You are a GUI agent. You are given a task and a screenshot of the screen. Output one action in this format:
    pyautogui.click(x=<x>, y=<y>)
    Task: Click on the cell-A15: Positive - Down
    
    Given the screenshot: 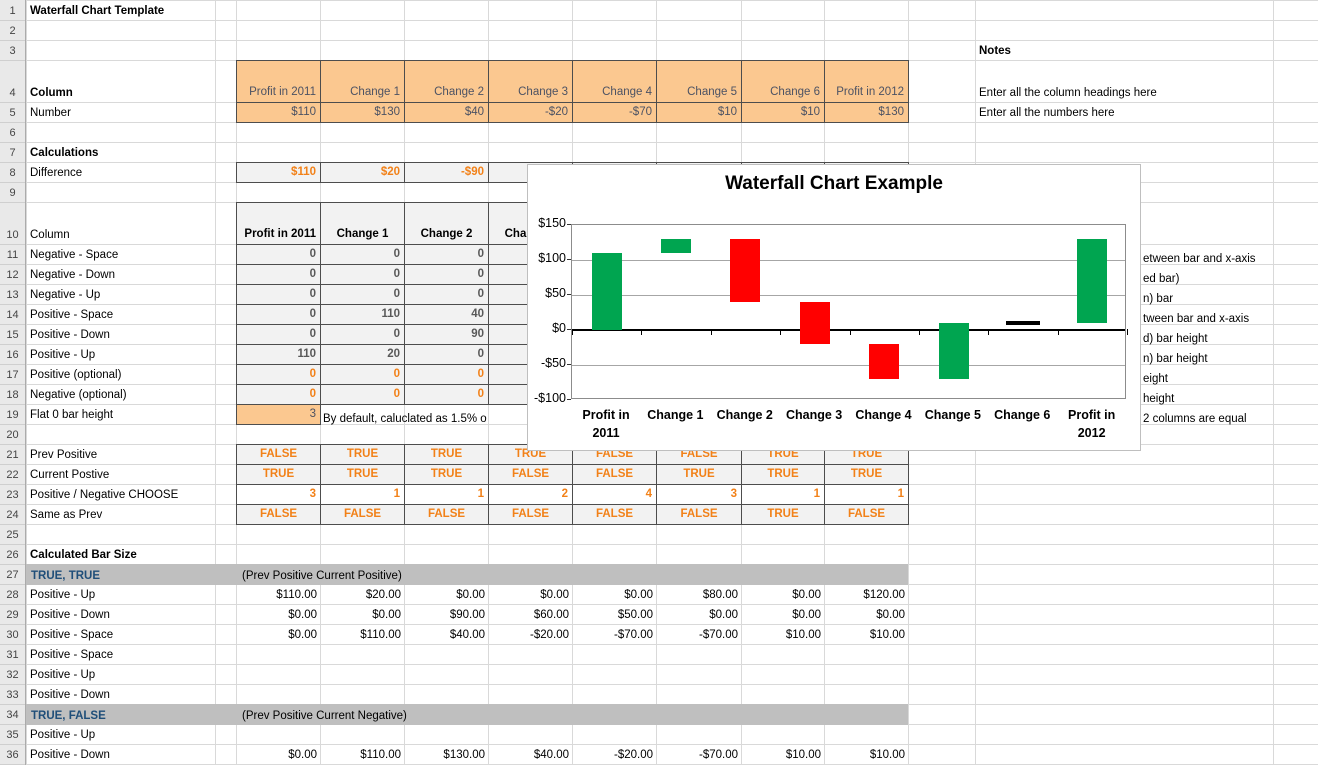 What is the action you would take?
    pyautogui.click(x=121, y=334)
    